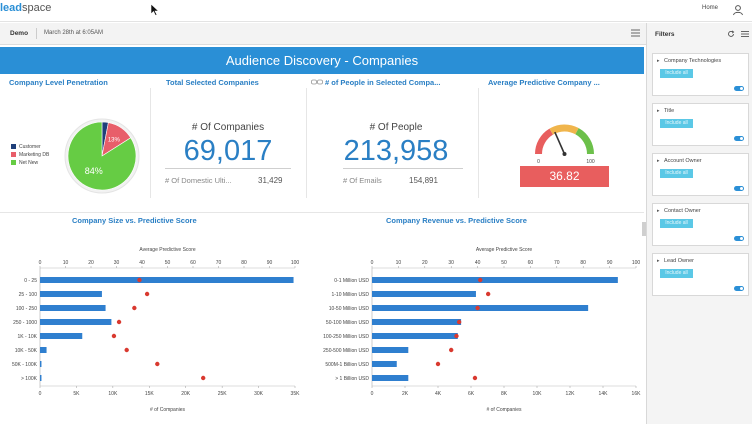 The width and height of the screenshot is (752, 424). Describe the element at coordinates (700, 224) in the screenshot. I see `filter-contact-owner: ▸ Contact Owner Include all` at that location.